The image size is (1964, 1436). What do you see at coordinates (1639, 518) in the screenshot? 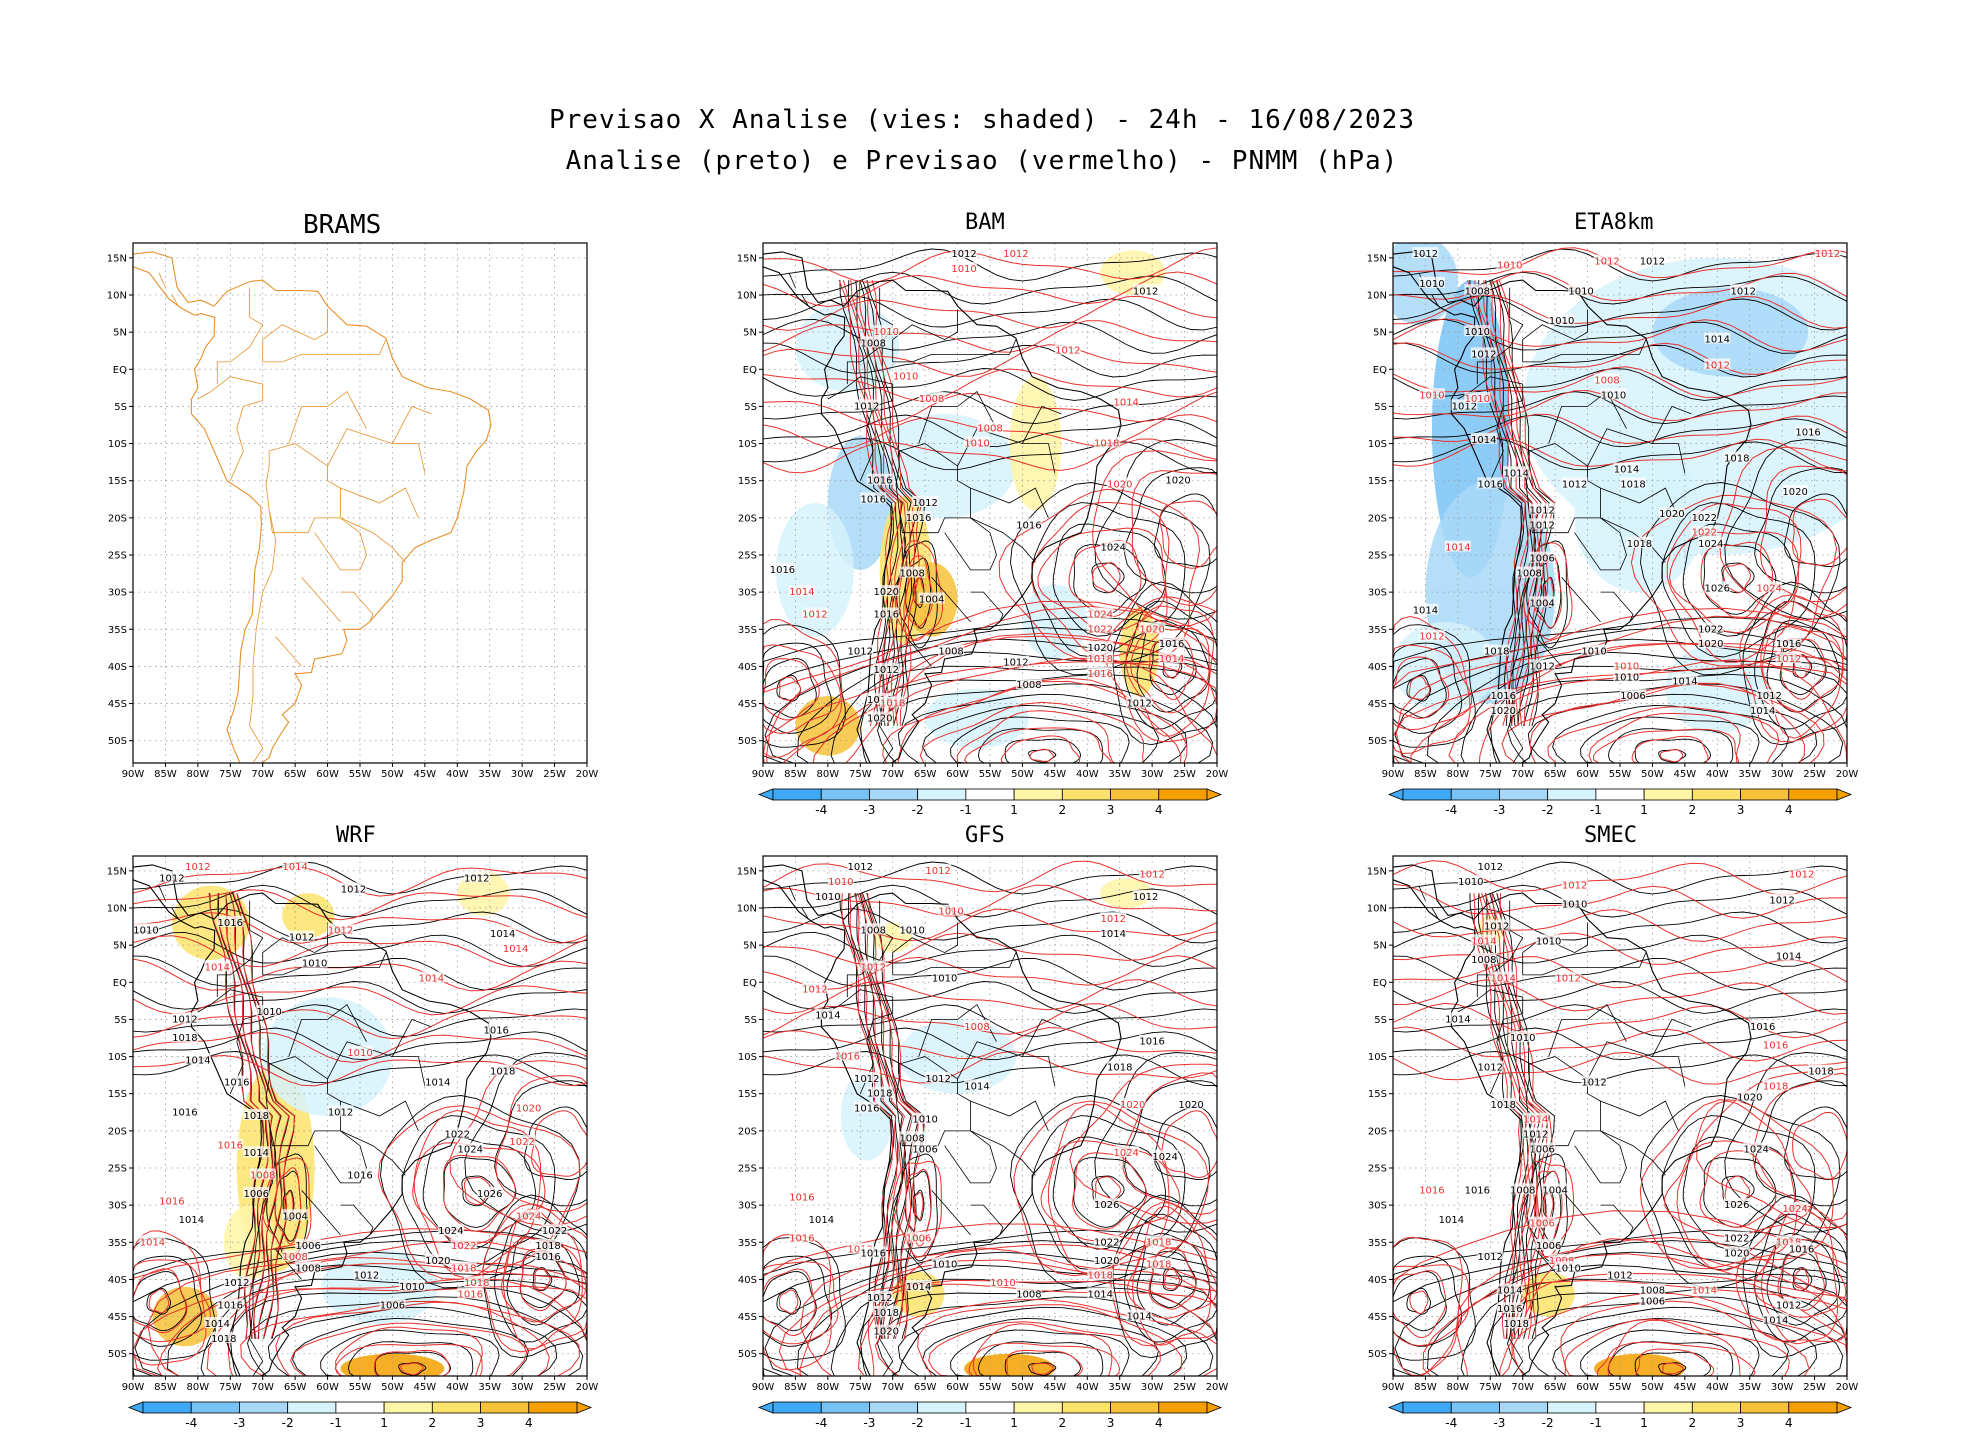
I see `bias-shading` at bounding box center [1639, 518].